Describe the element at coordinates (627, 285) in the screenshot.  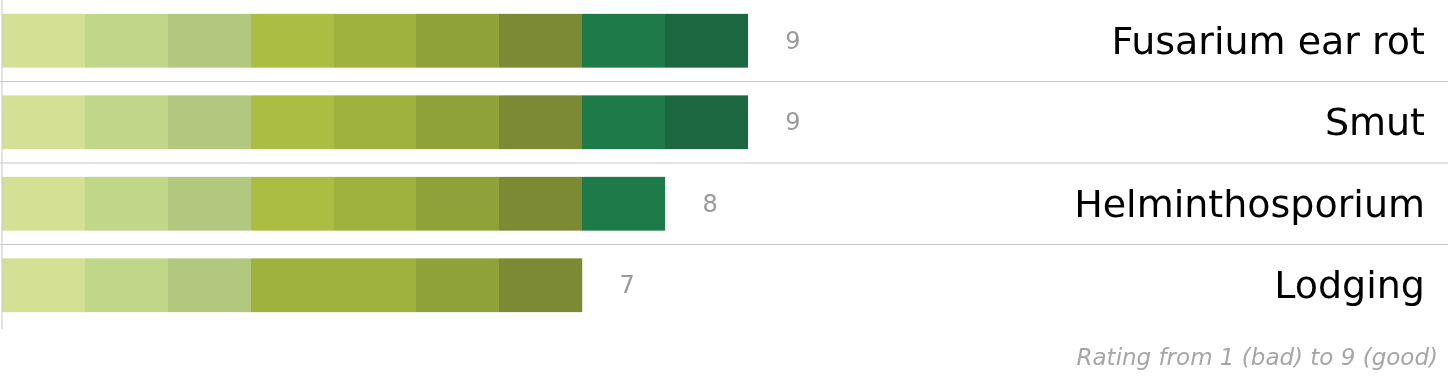
I see `data-label: 7` at that location.